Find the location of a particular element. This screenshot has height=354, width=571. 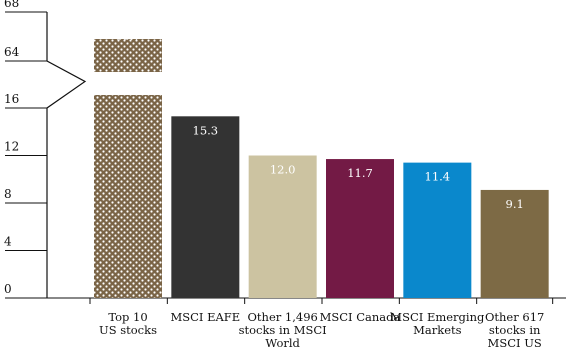

bar-upper-segment is located at coordinates (128, 55).